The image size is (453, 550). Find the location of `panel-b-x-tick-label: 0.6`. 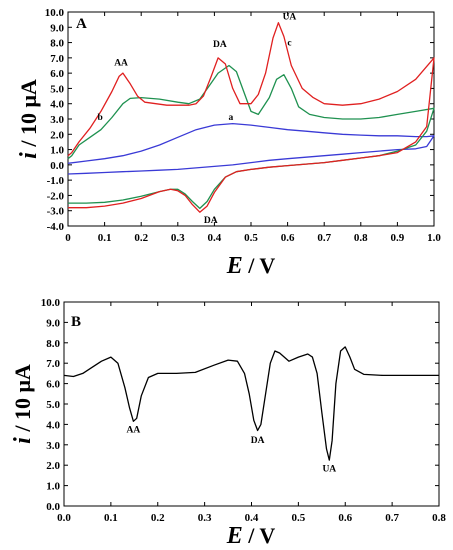

panel-b-x-tick-label: 0.6 is located at coordinates (345, 518).